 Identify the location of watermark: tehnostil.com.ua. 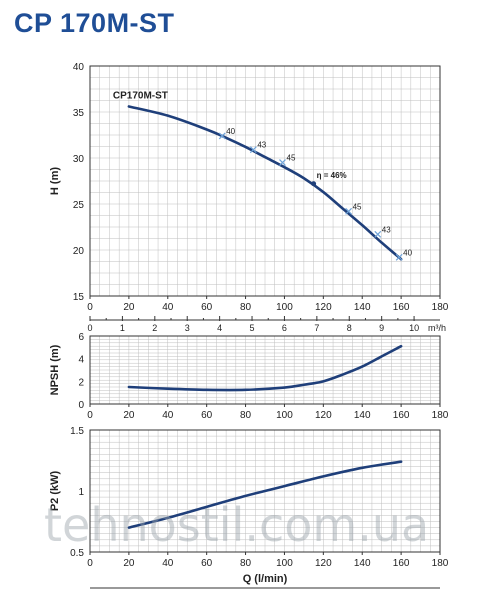
(237, 525).